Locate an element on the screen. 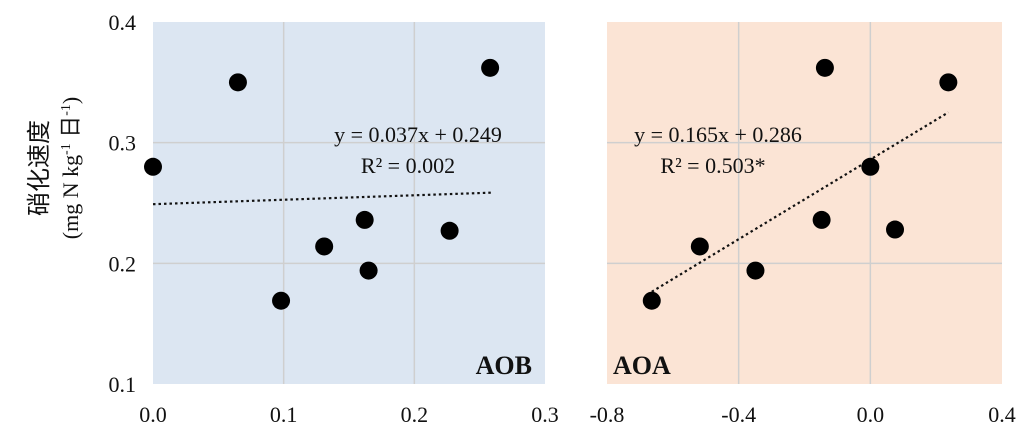 The height and width of the screenshot is (428, 1019). y-tick-label: 0.1 is located at coordinates (123, 384).